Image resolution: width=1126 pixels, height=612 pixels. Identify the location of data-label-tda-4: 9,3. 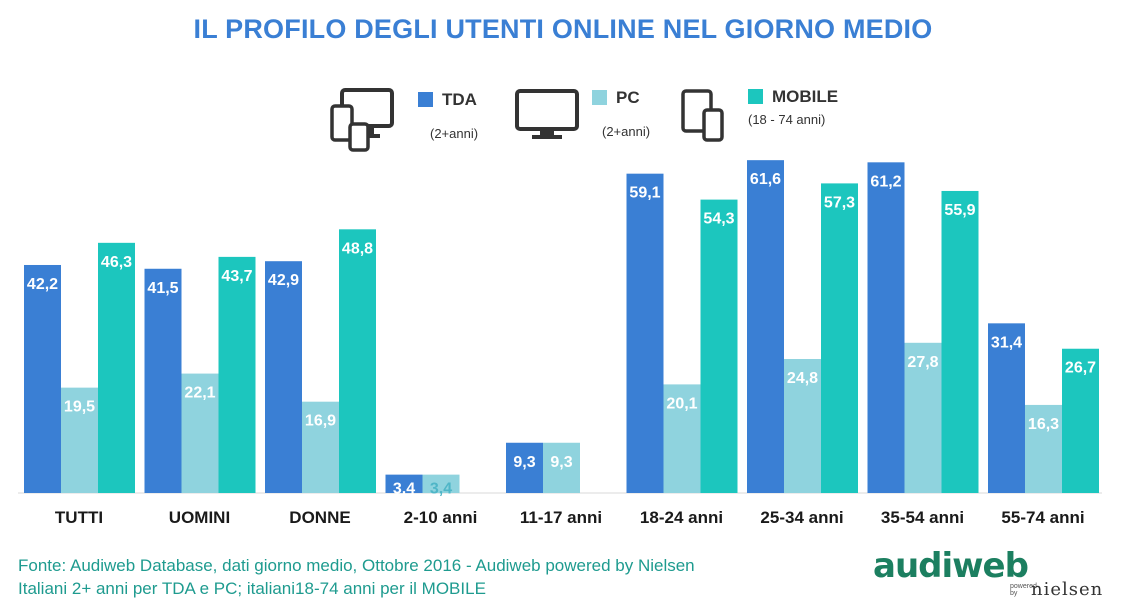
(524, 462).